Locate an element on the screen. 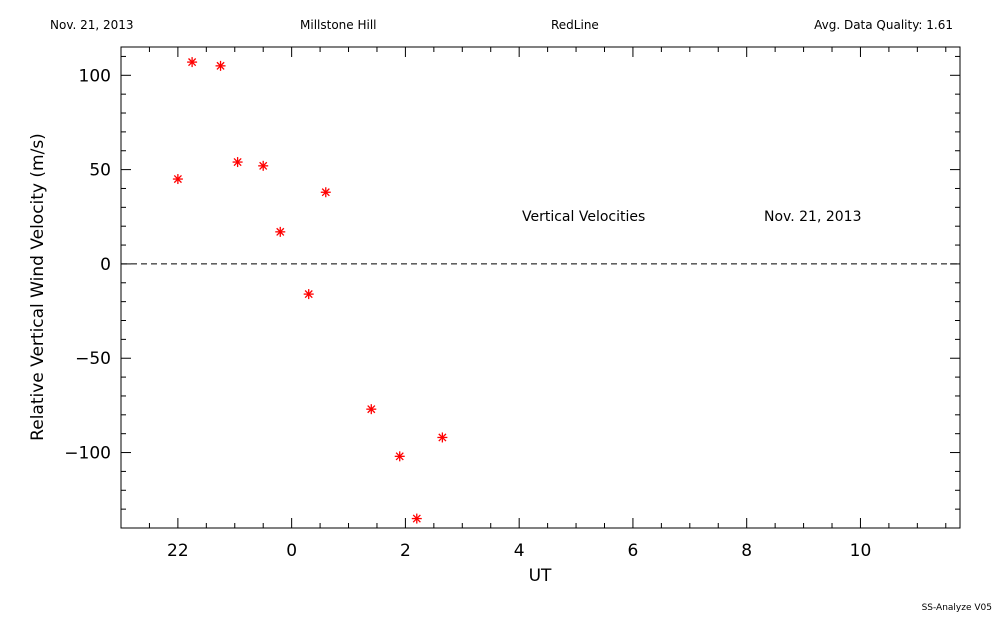  y-tick-label: 0 is located at coordinates (105, 265).